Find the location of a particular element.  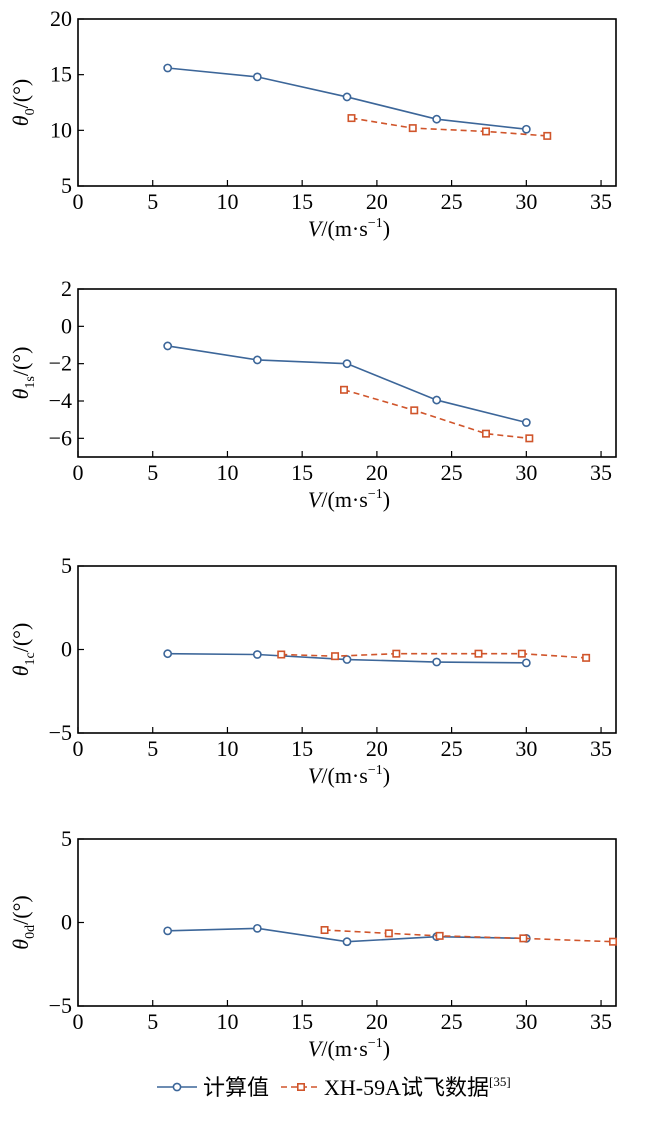

legend-calc-marker is located at coordinates (177, 1087).